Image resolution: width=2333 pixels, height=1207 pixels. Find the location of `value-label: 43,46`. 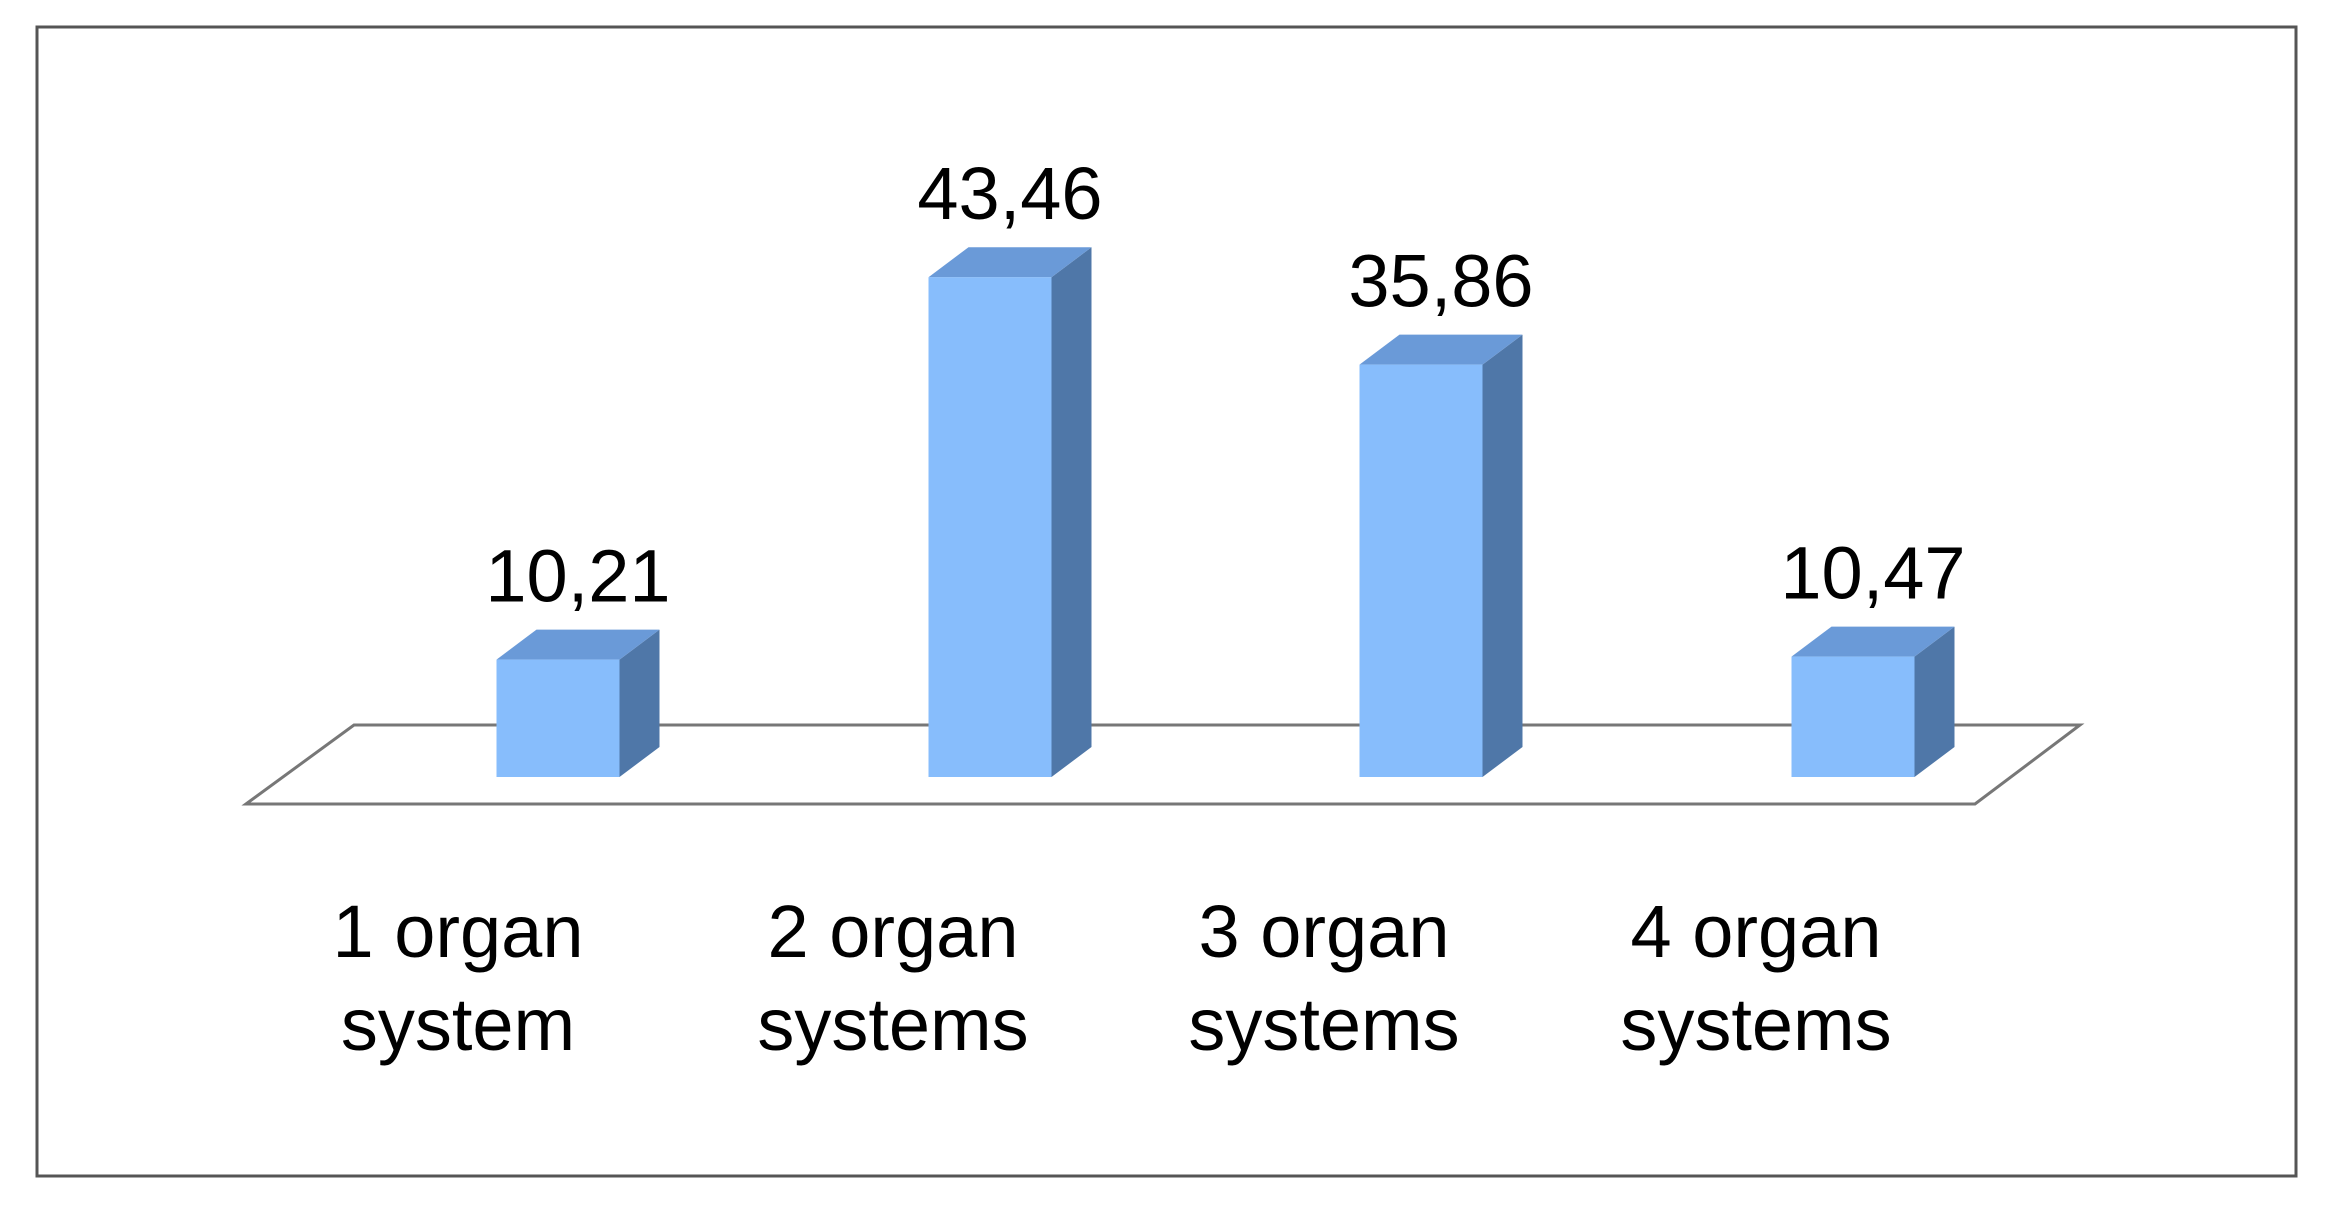

value-label: 43,46 is located at coordinates (1009, 193).